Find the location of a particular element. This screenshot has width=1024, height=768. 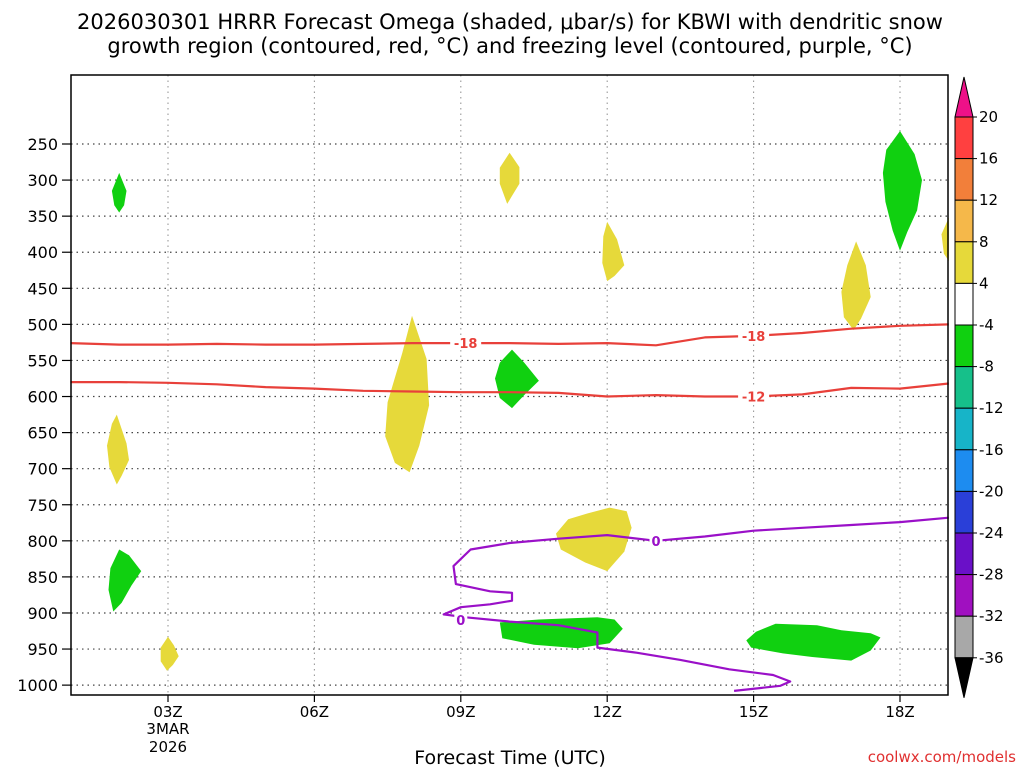

y-tick-label: 700 is located at coordinates (42, 469).